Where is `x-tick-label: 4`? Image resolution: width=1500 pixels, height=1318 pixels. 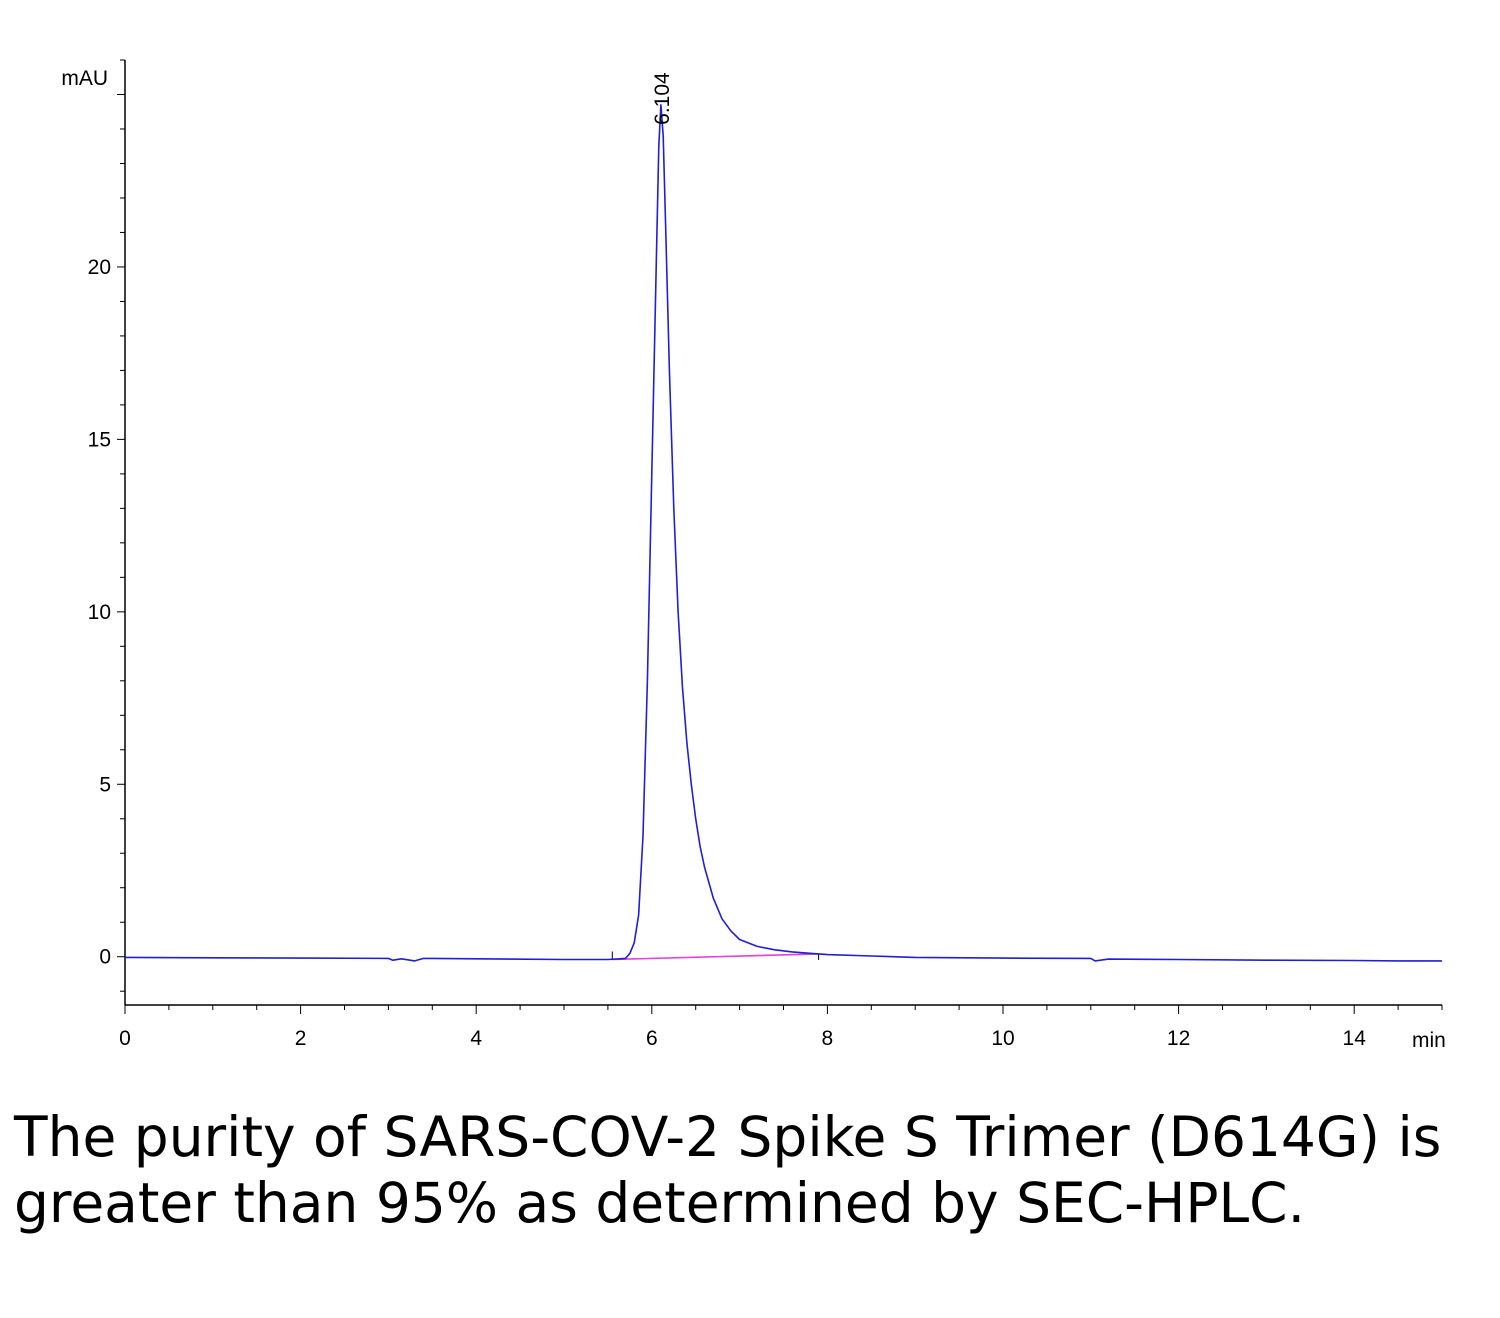
x-tick-label: 4 is located at coordinates (476, 1038).